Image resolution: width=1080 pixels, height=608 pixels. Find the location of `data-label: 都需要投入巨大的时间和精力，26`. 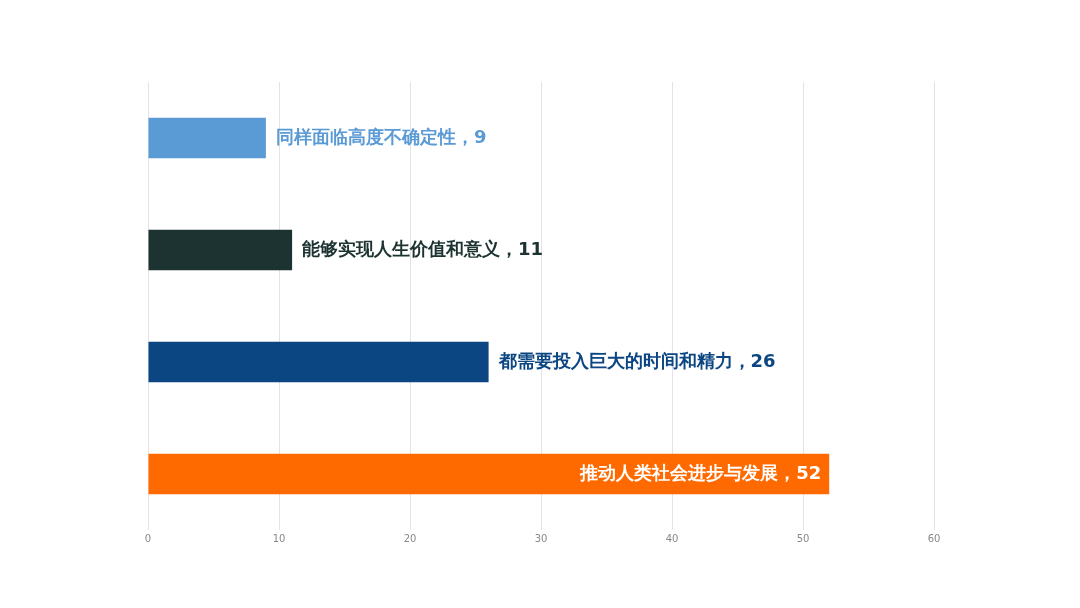

data-label: 都需要投入巨大的时间和精力，26 is located at coordinates (636, 360).